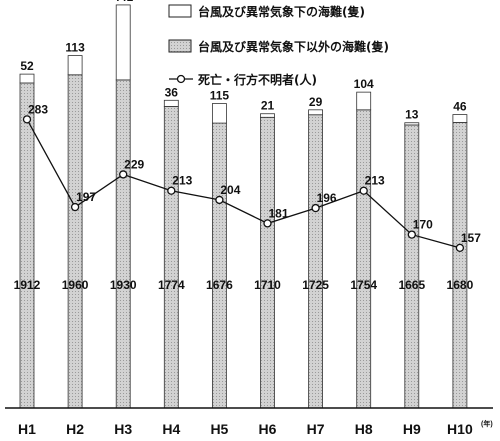  What do you see at coordinates (460, 429) in the screenshot?
I see `x-tick-label: H10` at bounding box center [460, 429].